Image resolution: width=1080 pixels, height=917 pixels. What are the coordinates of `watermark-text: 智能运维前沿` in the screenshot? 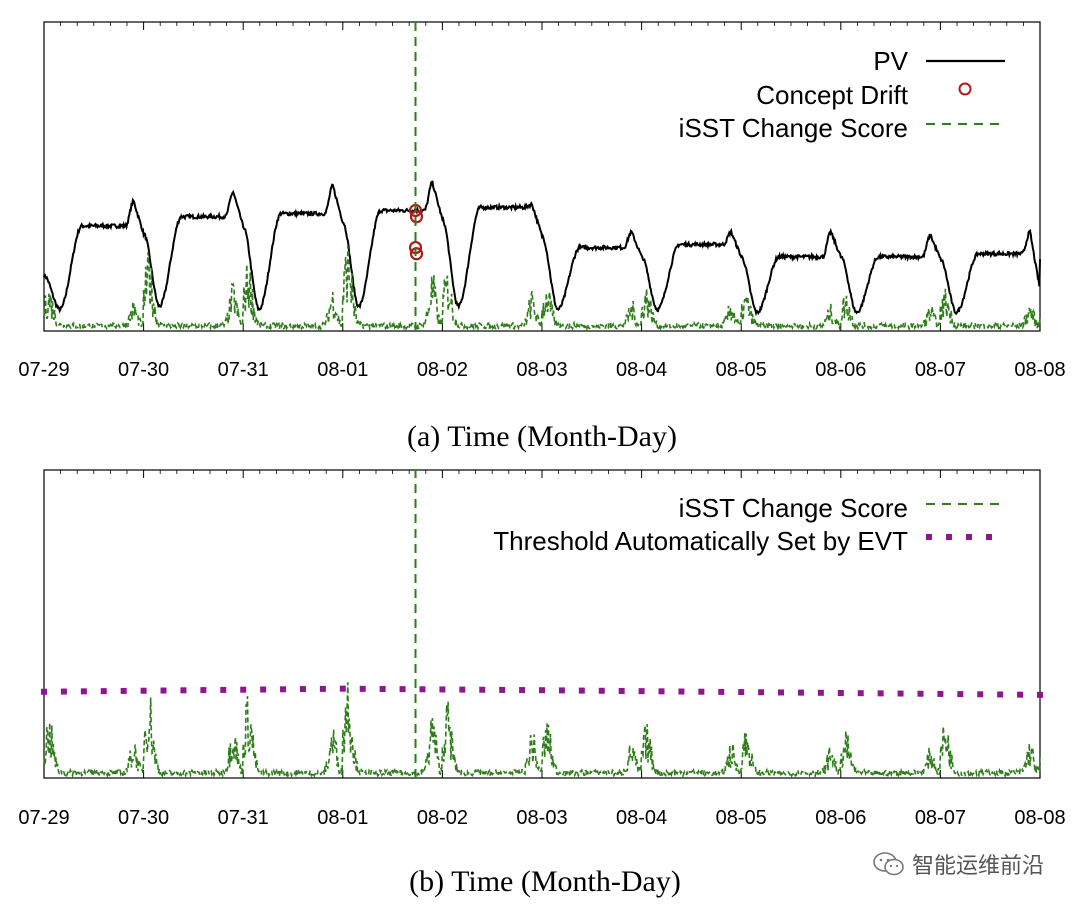 It's located at (977, 866).